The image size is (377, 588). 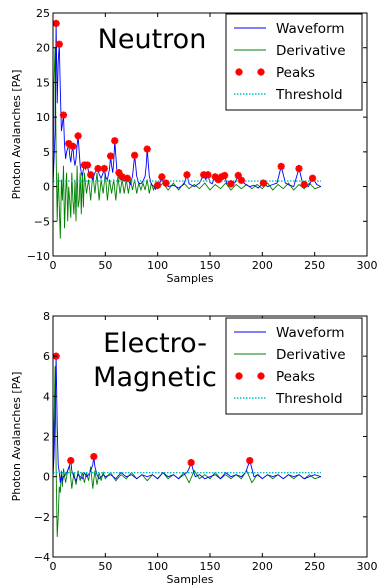 What do you see at coordinates (43, 13) in the screenshot?
I see `y-tick-label: 25` at bounding box center [43, 13].